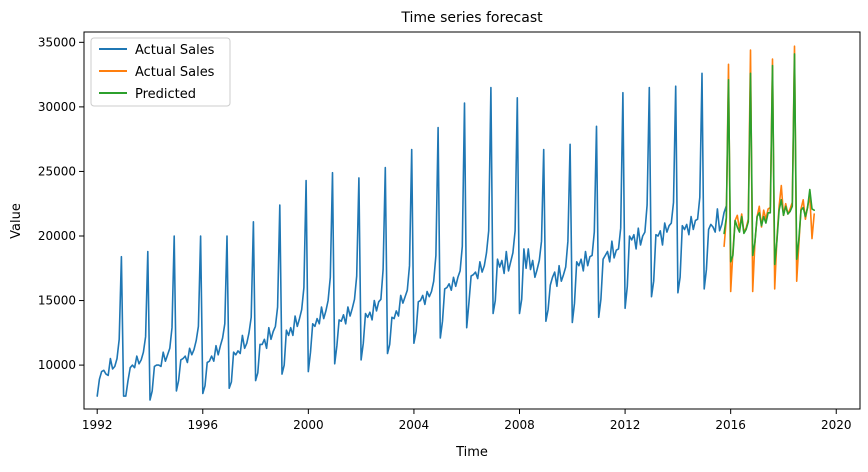 The image size is (868, 472). What do you see at coordinates (467, 420) in the screenshot?
I see `x-axis: 1992 1996 2000 2004 2008 2012 2016 2020` at bounding box center [467, 420].